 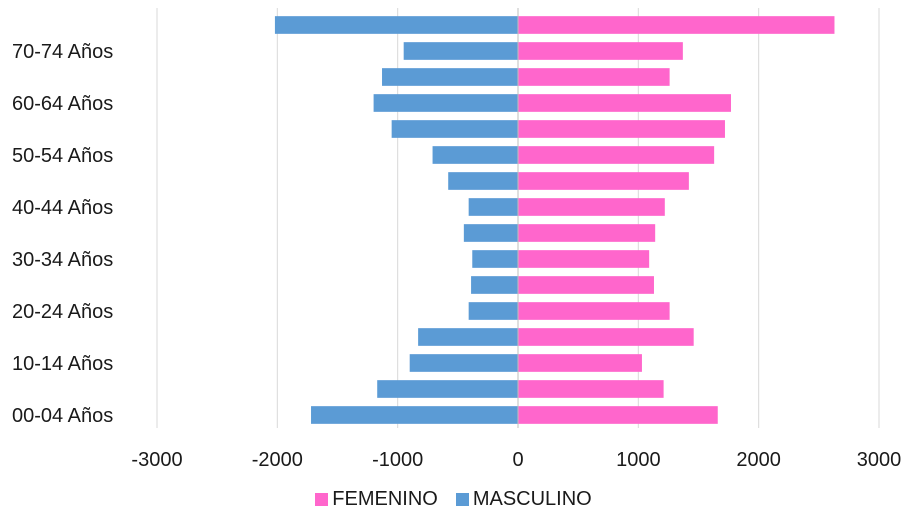 I want to click on x-tick-label: -2000, so click(x=277, y=460).